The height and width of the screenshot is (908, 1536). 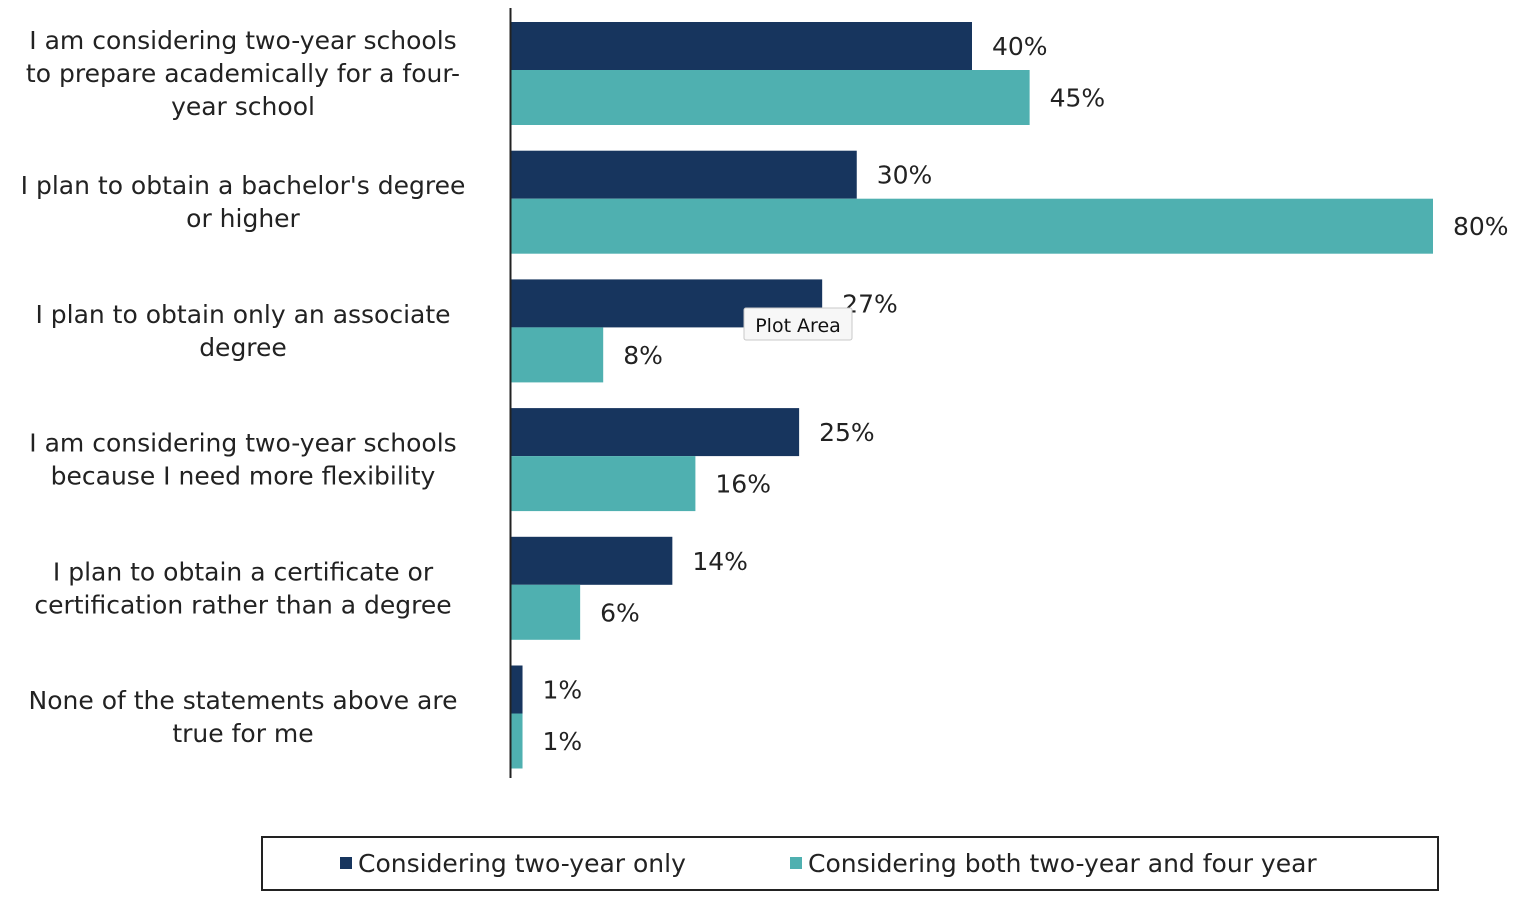 What do you see at coordinates (243, 185) in the screenshot?
I see `category-label-line: I plan to obtain a bachelor's degree` at bounding box center [243, 185].